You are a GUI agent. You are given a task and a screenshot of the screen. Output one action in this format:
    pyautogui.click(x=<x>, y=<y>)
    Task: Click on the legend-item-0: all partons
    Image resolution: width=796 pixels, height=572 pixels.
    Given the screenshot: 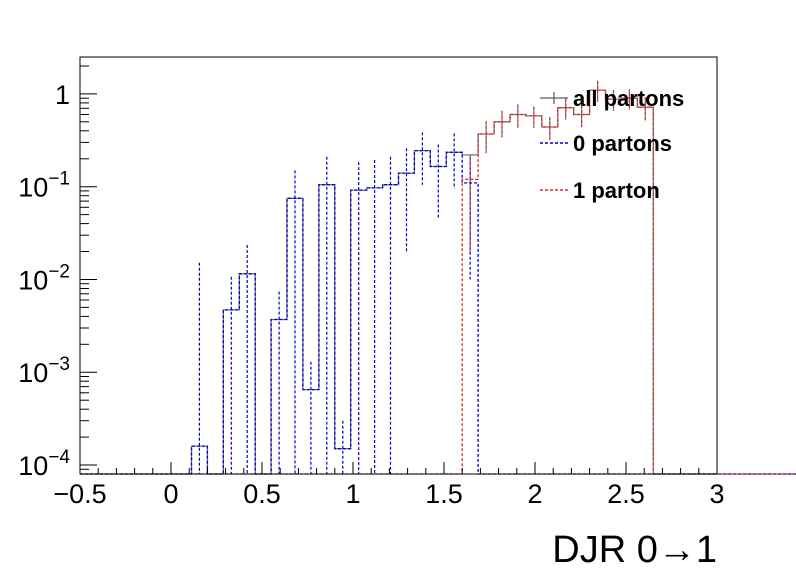 What is the action you would take?
    pyautogui.click(x=612, y=98)
    